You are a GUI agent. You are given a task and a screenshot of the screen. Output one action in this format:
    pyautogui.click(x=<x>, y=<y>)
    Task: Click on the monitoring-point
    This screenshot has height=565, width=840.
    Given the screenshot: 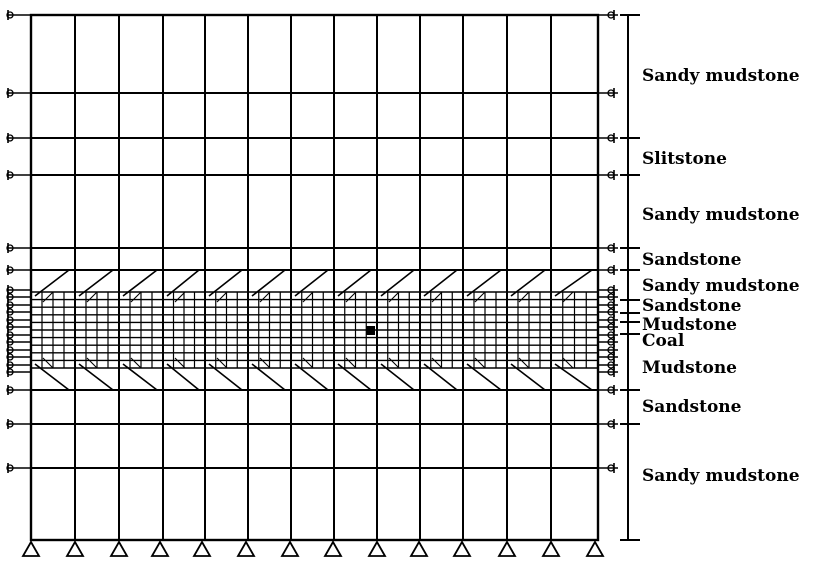 What is the action you would take?
    pyautogui.click(x=370, y=330)
    